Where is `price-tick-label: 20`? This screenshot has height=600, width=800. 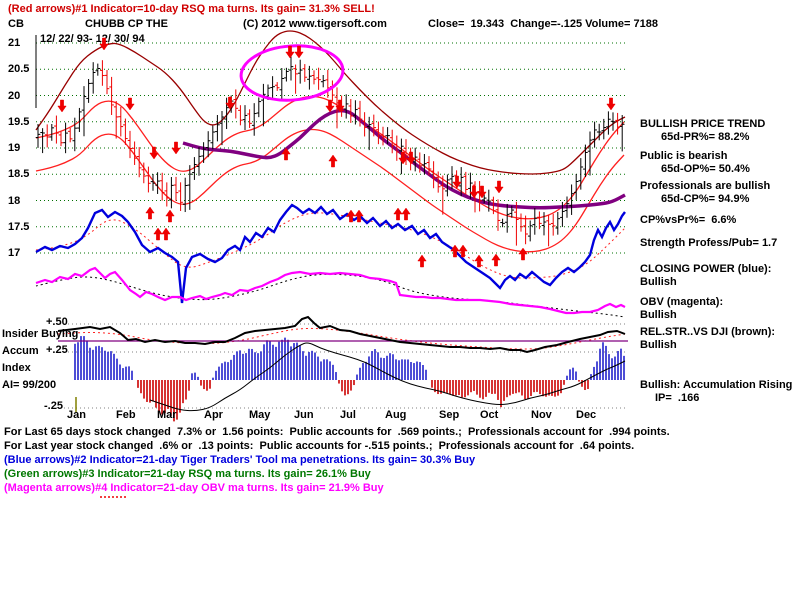
price-tick-label: 20 is located at coordinates (14, 95).